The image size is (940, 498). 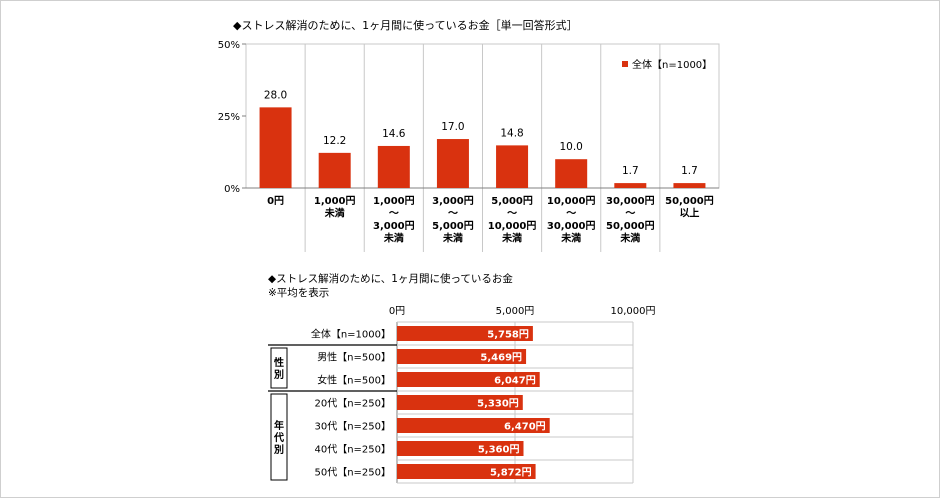 What do you see at coordinates (275, 201) in the screenshot?
I see `category-label: 0円` at bounding box center [275, 201].